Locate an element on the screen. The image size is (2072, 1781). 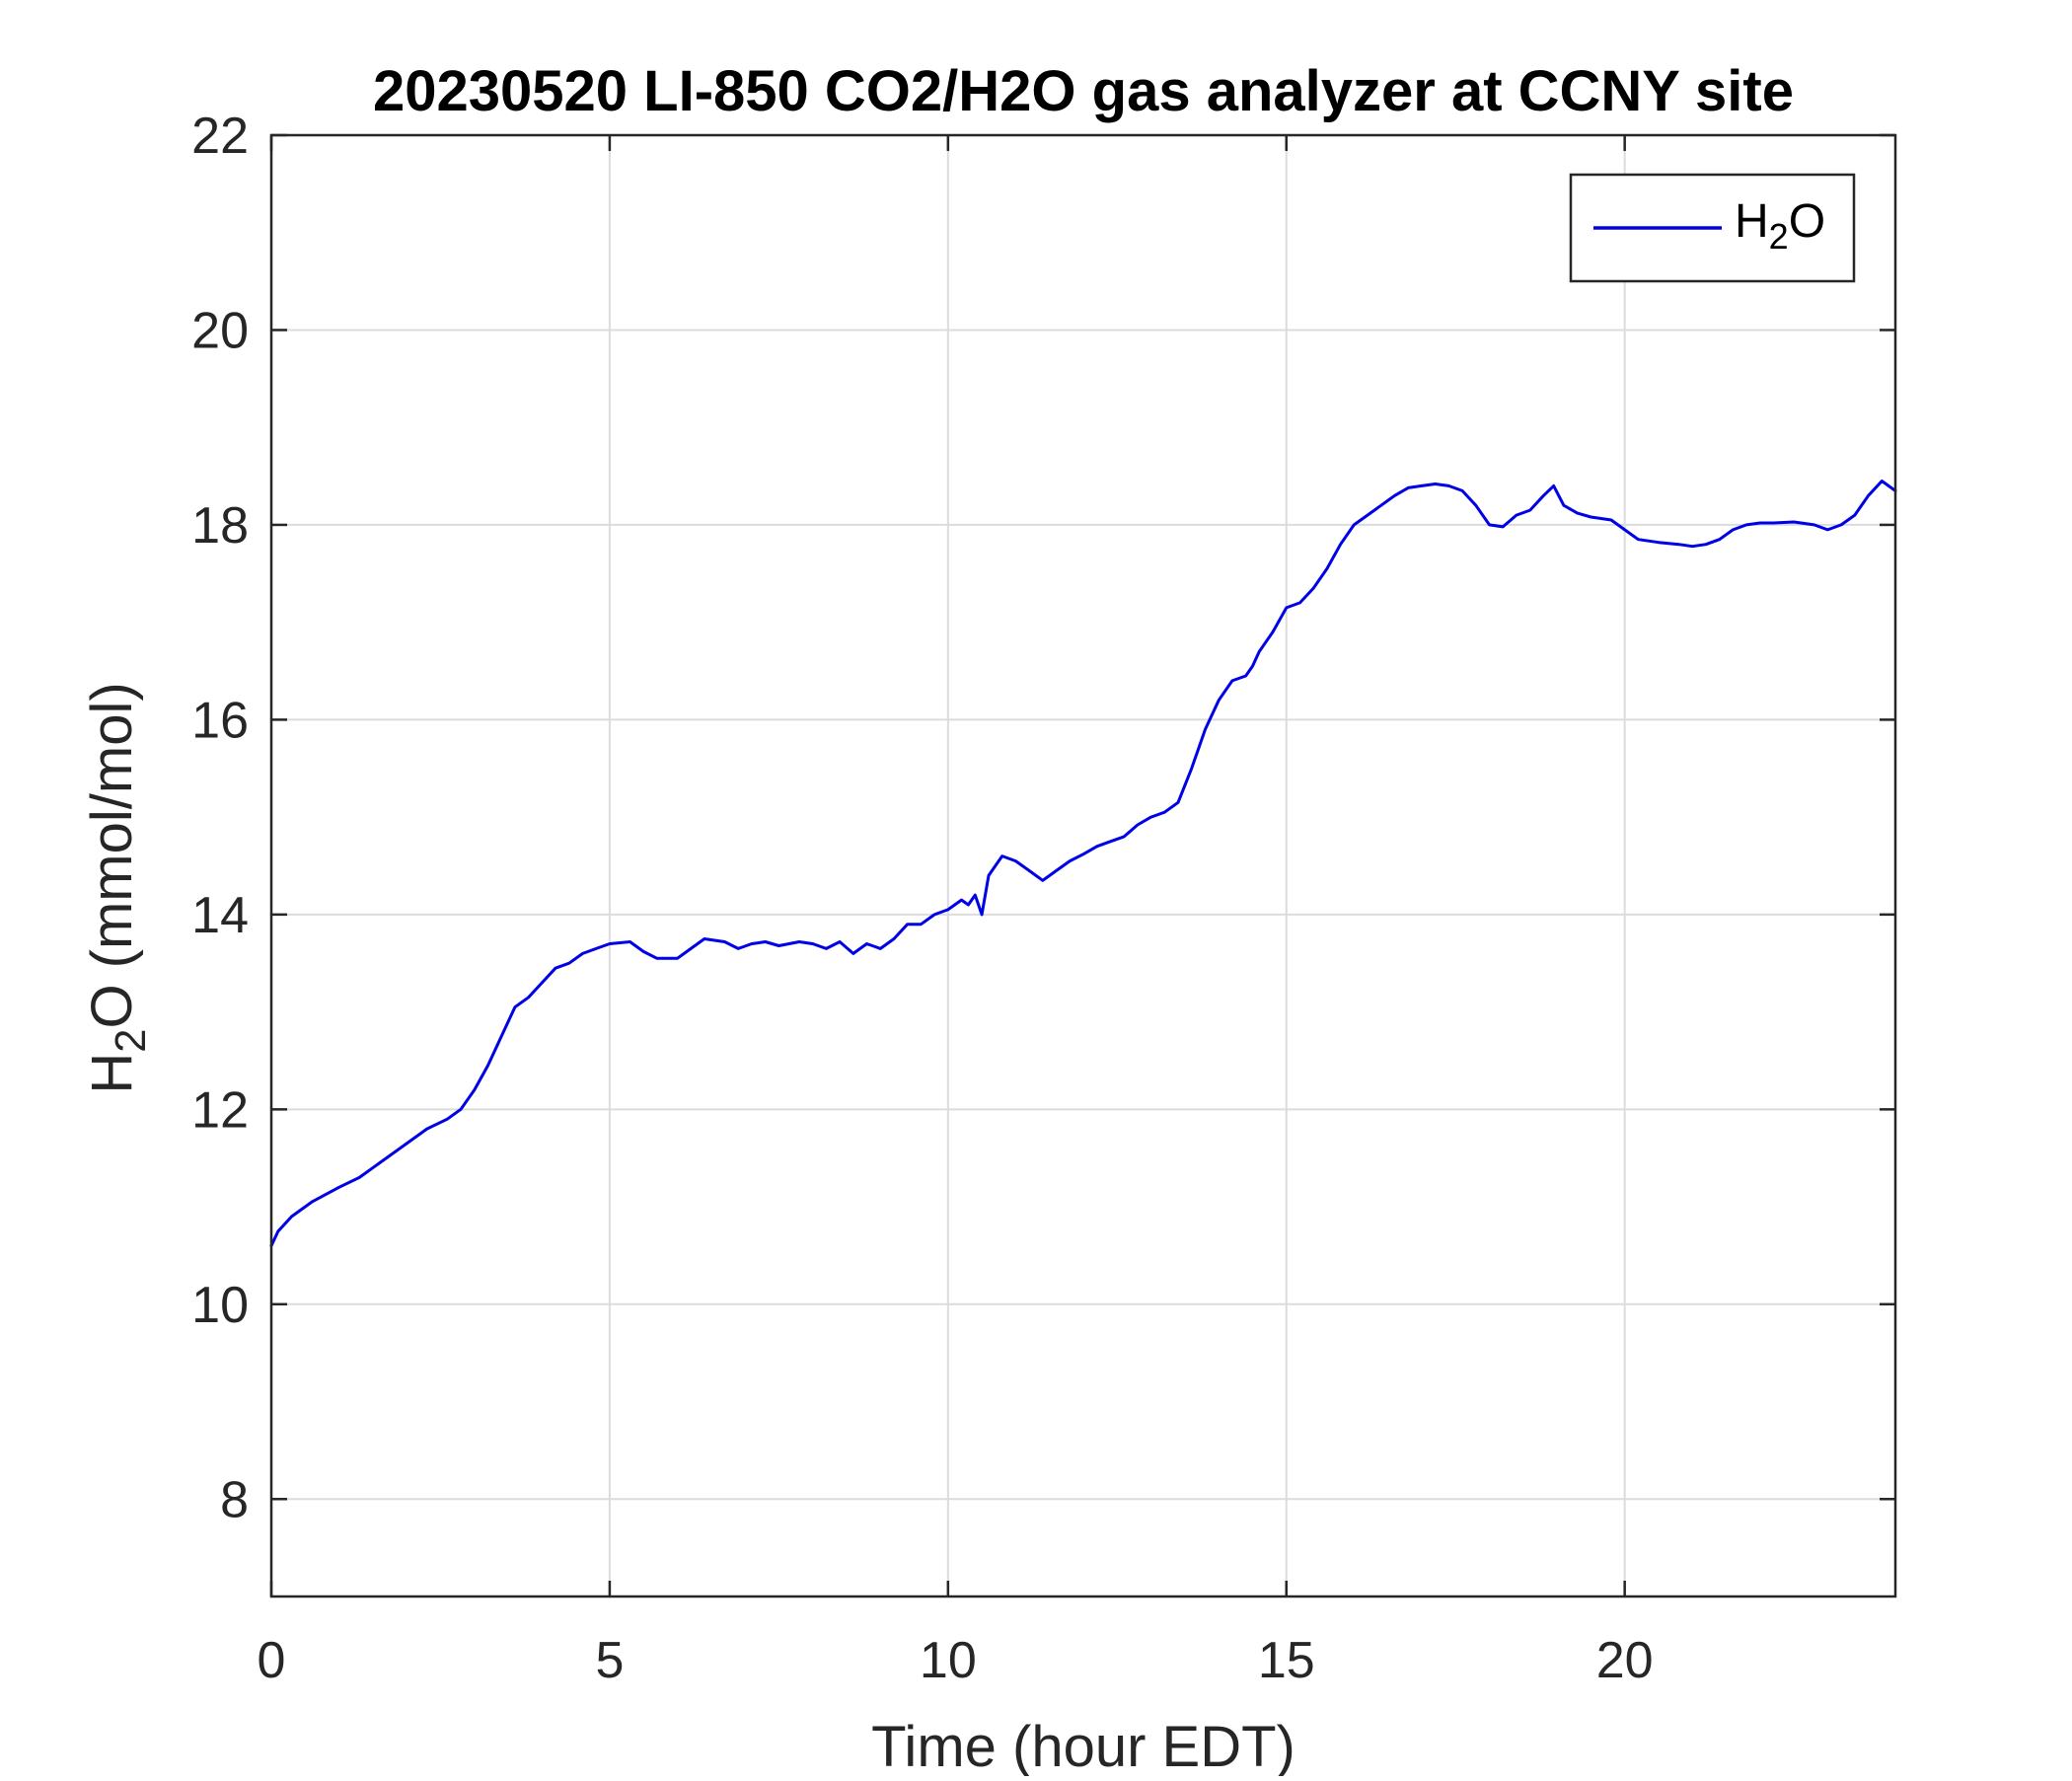
y-tick-label: 14 is located at coordinates (220, 916).